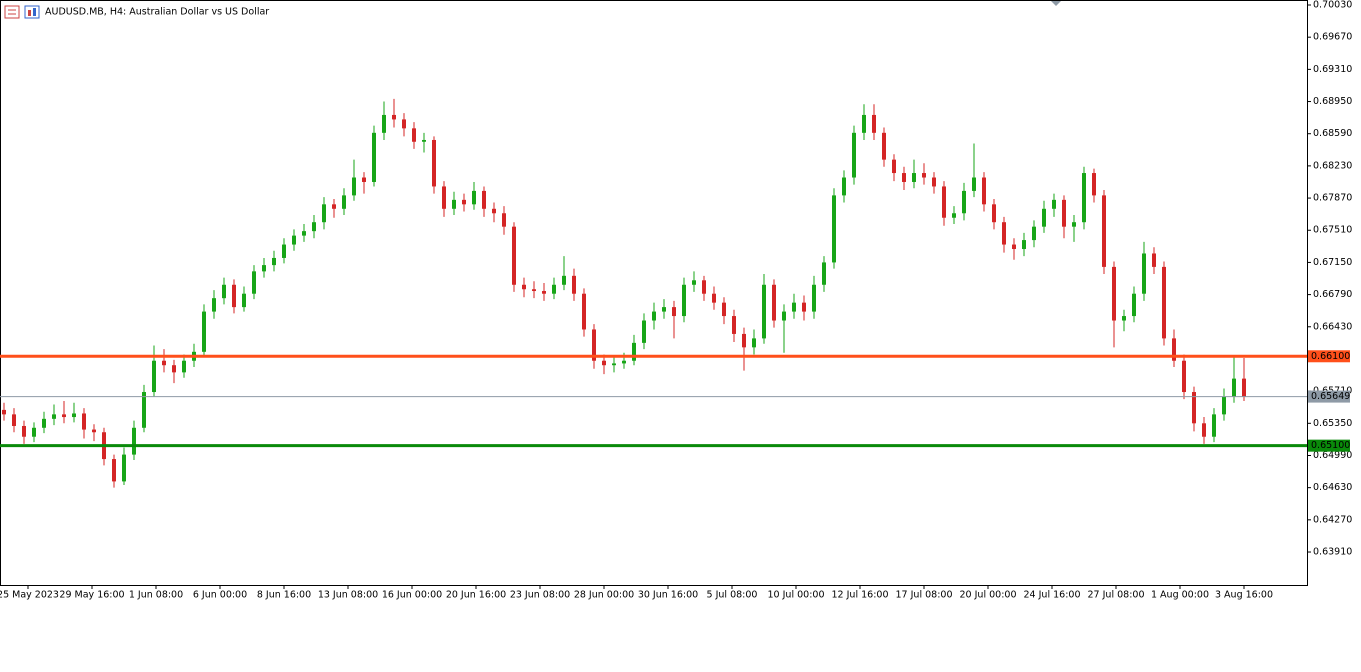  What do you see at coordinates (220, 595) in the screenshot?
I see `x-tick-label: 6 Jun 00:00` at bounding box center [220, 595].